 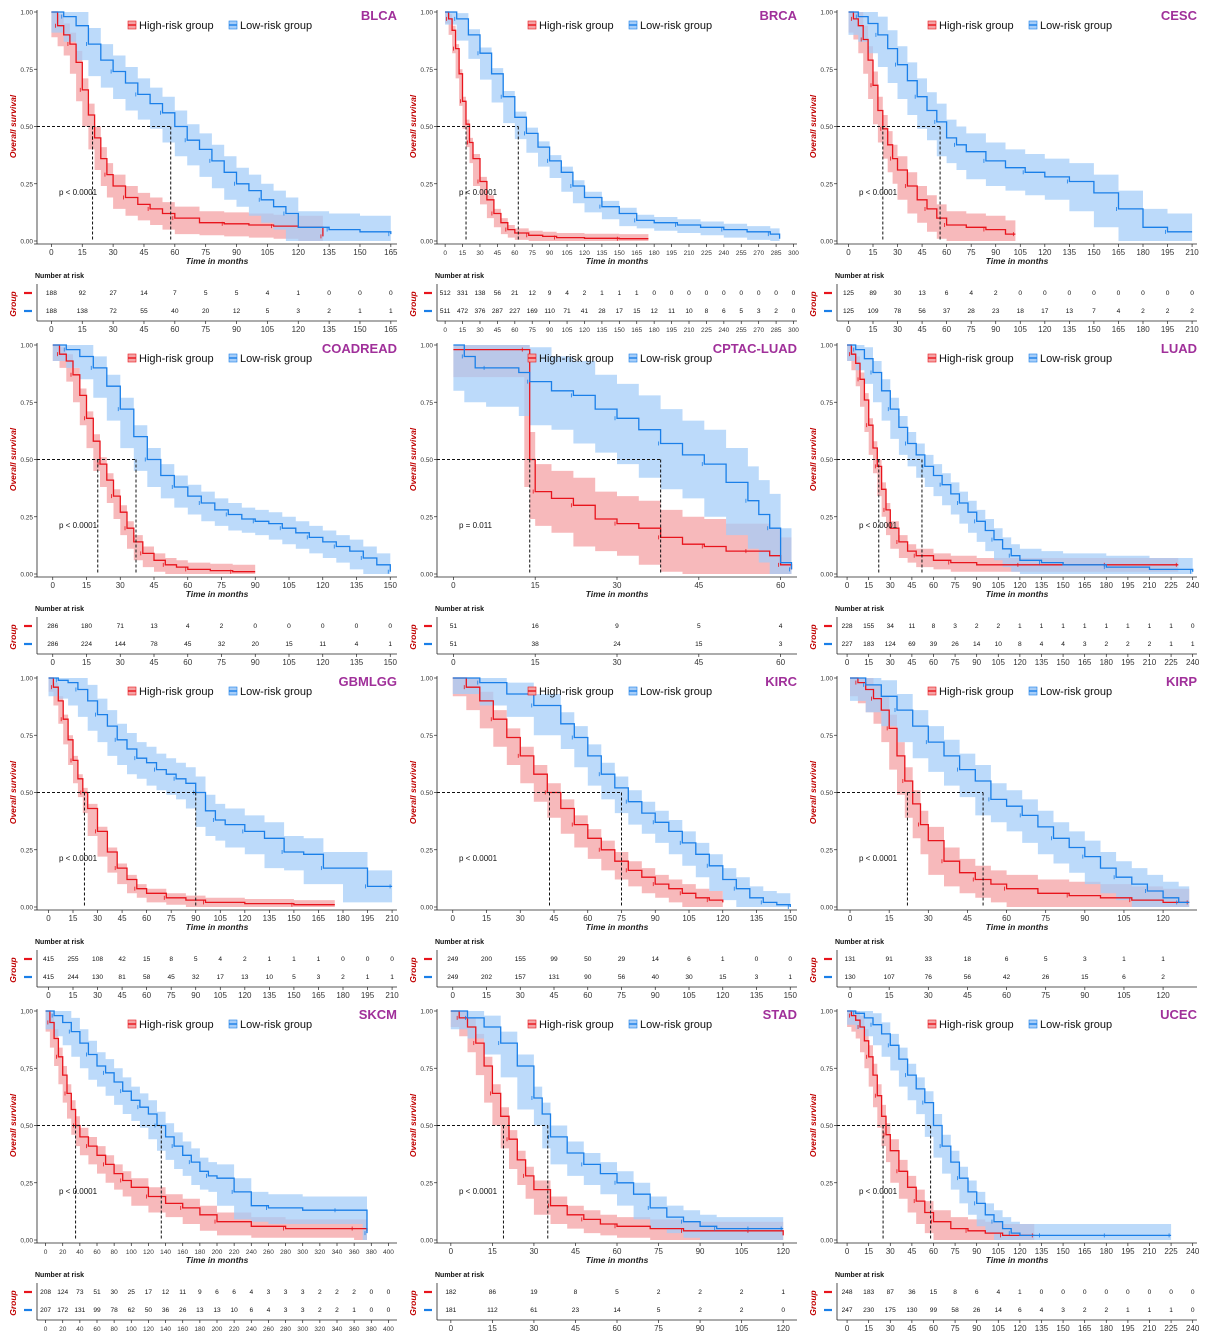 What do you see at coordinates (26, 346) in the screenshot?
I see `y-tick-label: 1.00` at bounding box center [26, 346].